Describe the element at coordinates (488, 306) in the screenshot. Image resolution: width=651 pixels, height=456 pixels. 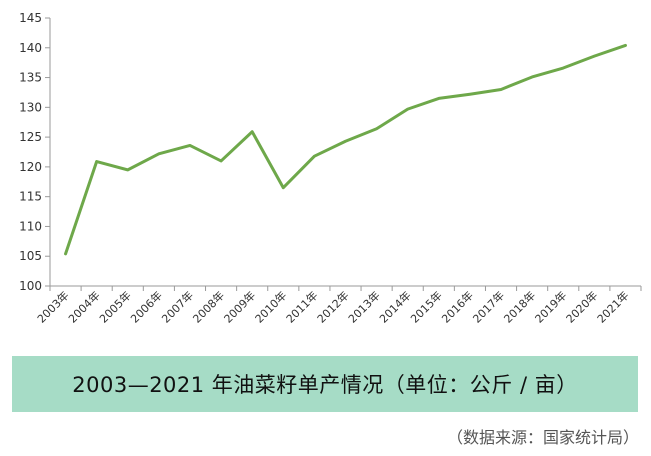
I see `x-tick-label: 2017年` at that location.